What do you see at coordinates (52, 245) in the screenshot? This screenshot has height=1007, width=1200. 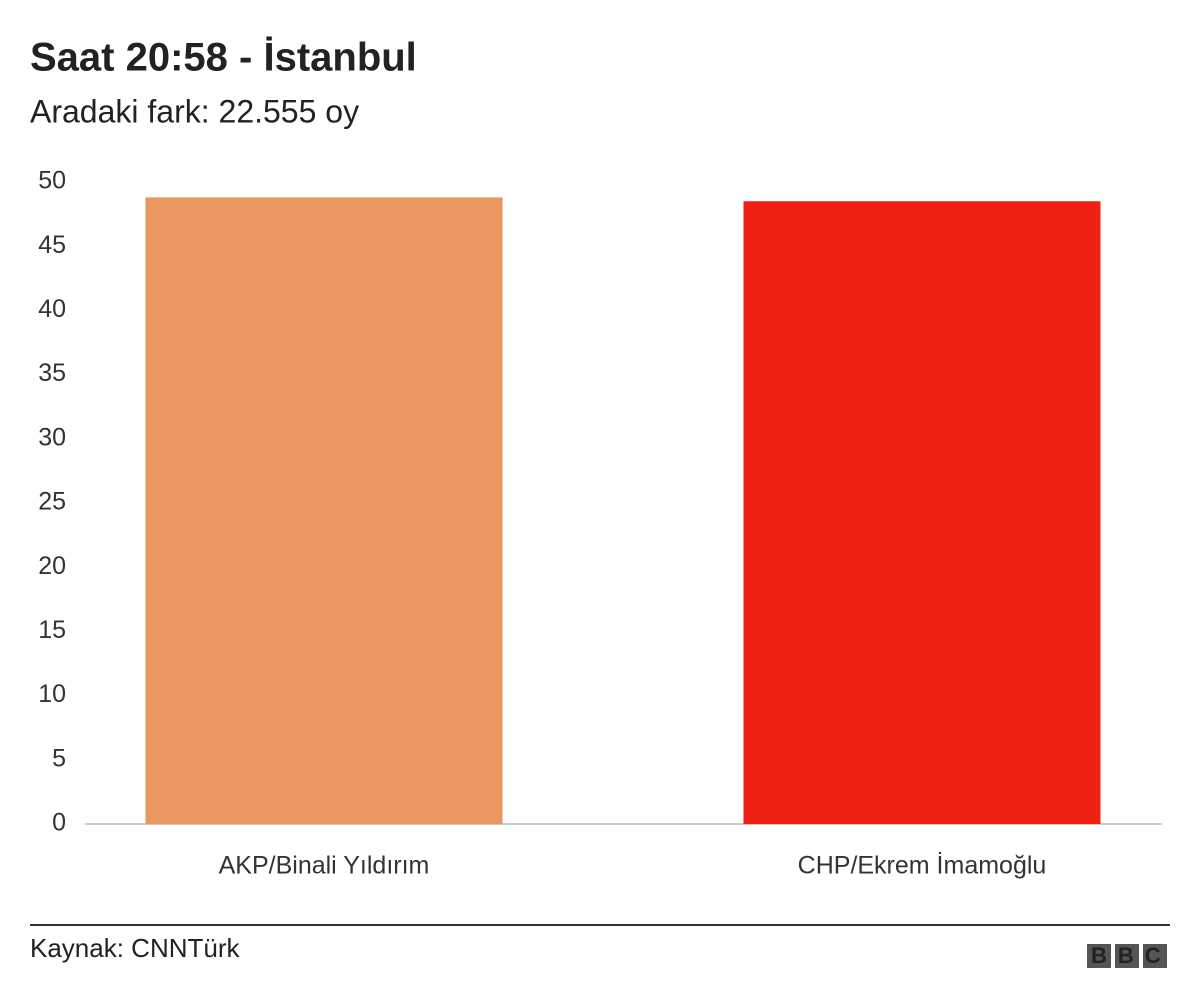 I see `y-tick-label: 45` at bounding box center [52, 245].